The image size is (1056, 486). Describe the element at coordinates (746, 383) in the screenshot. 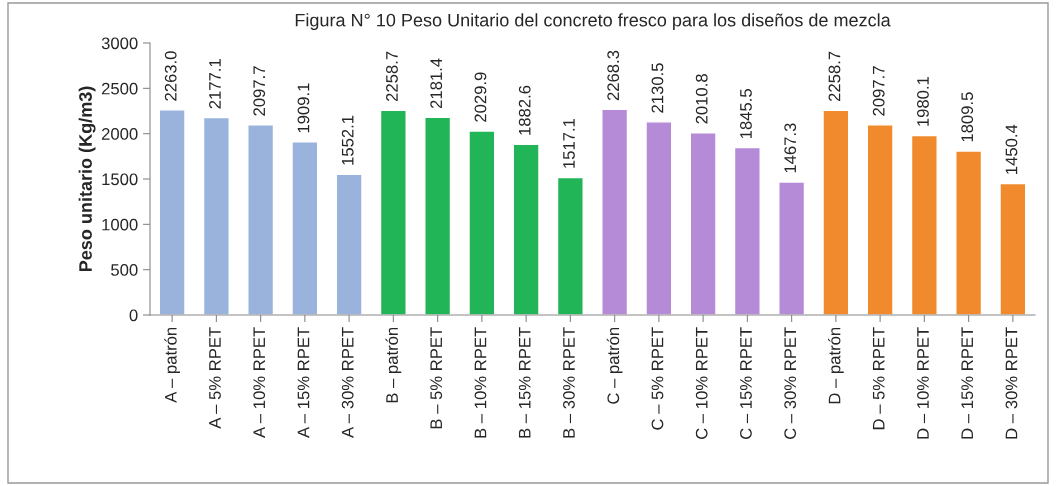

I see `x-tick-label: C – 15% RPET` at that location.